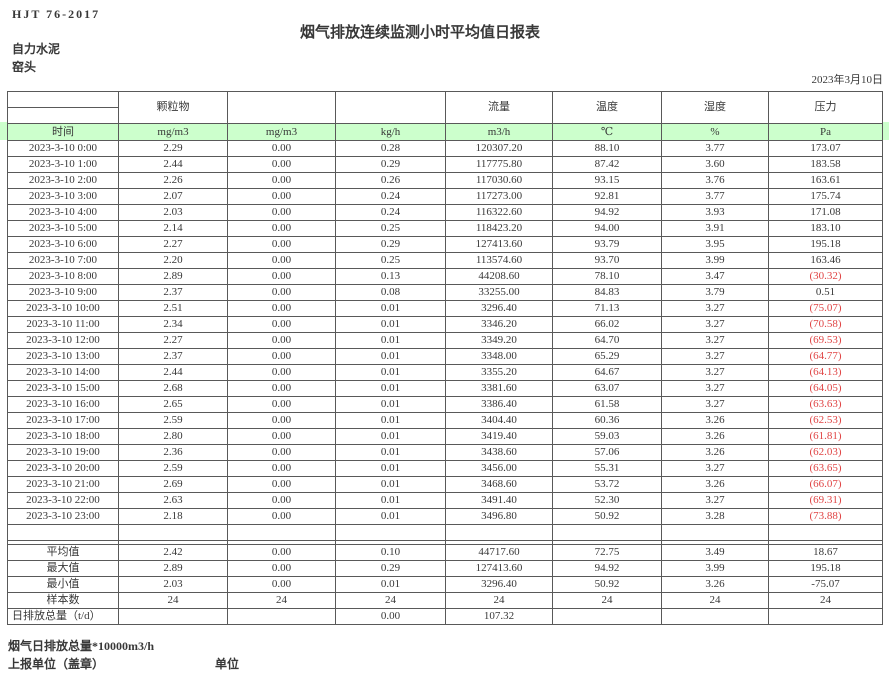  I want to click on cell-value: 3.77, so click(715, 196).